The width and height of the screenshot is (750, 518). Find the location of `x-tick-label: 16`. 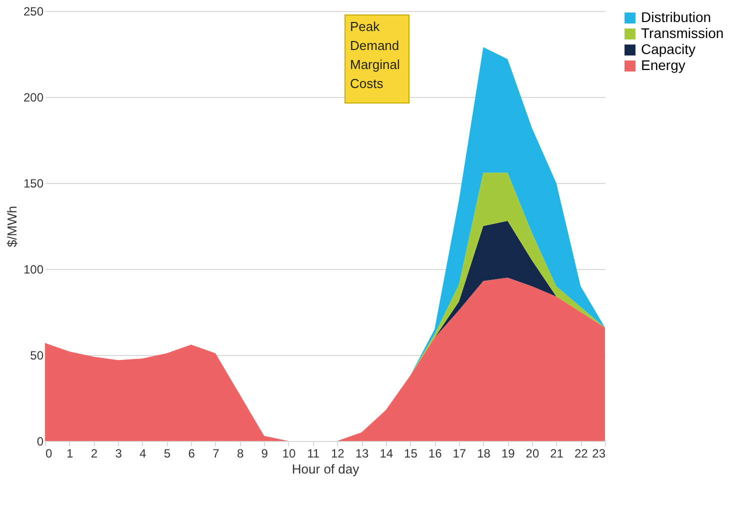

x-tick-label: 16 is located at coordinates (435, 453).